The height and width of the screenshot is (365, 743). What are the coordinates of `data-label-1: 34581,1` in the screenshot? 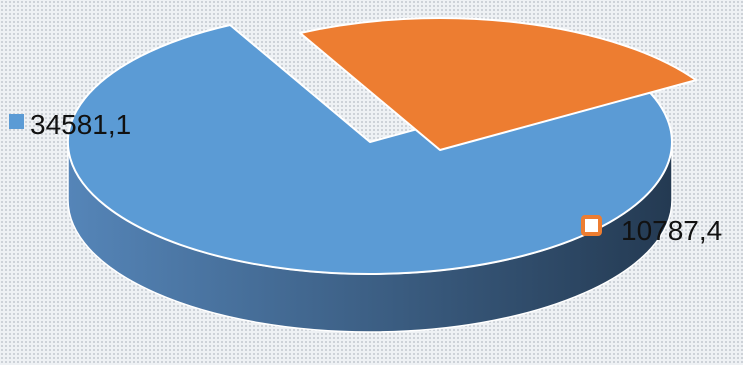 It's located at (80, 124).